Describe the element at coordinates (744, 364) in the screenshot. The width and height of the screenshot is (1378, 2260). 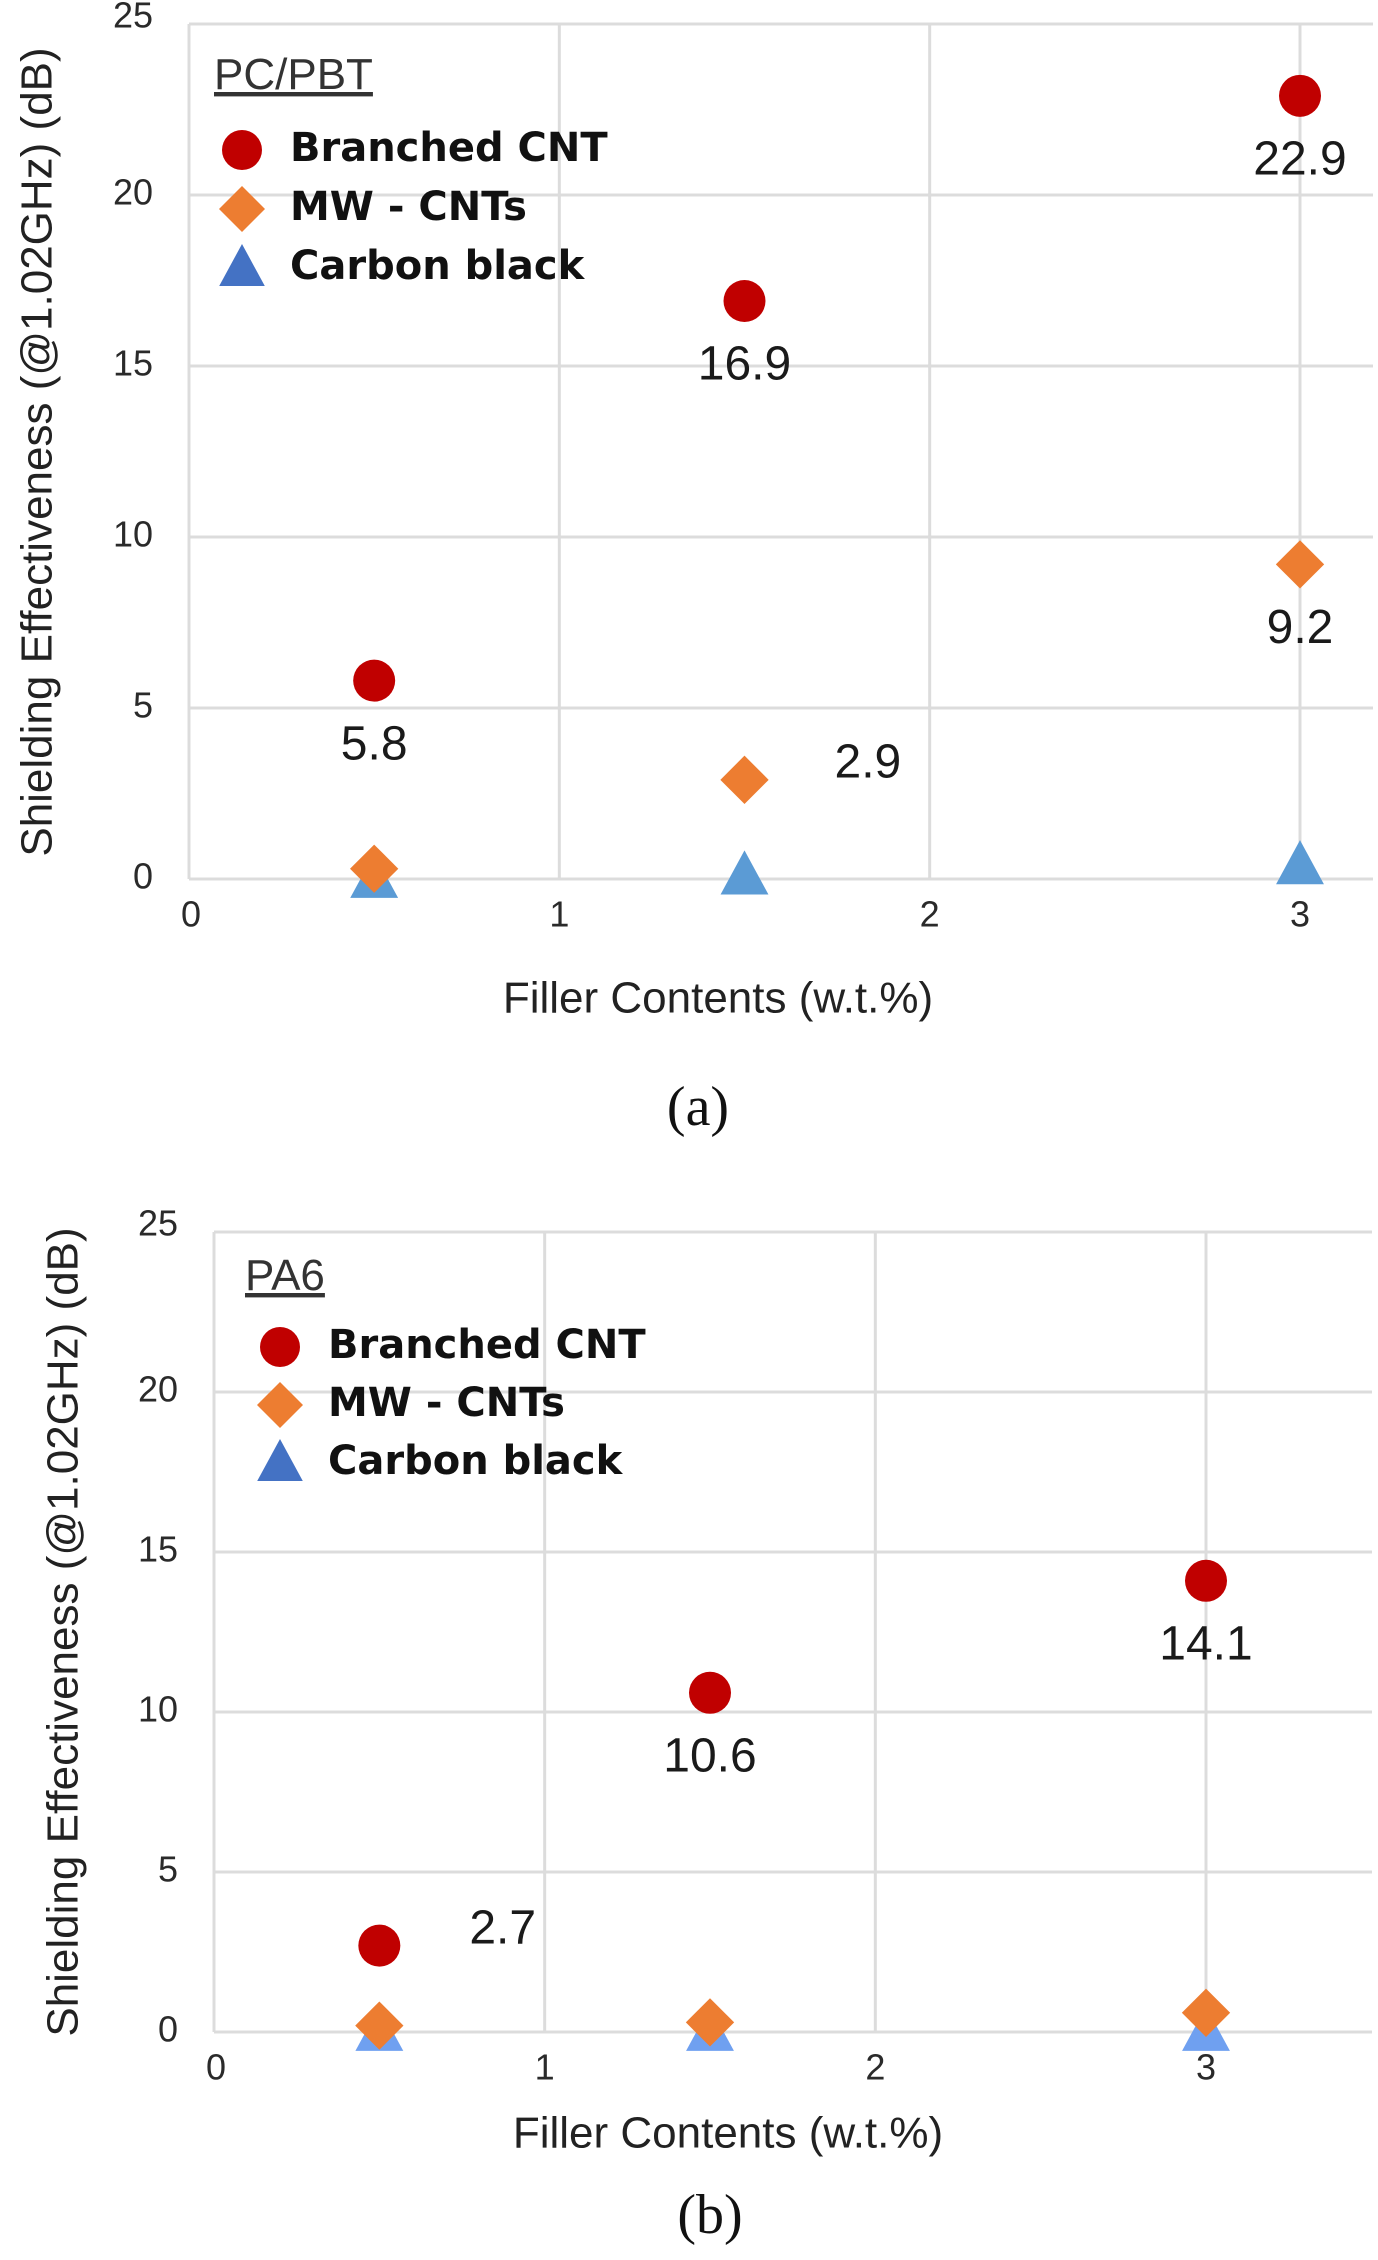
I see `data-label: 16.9` at that location.